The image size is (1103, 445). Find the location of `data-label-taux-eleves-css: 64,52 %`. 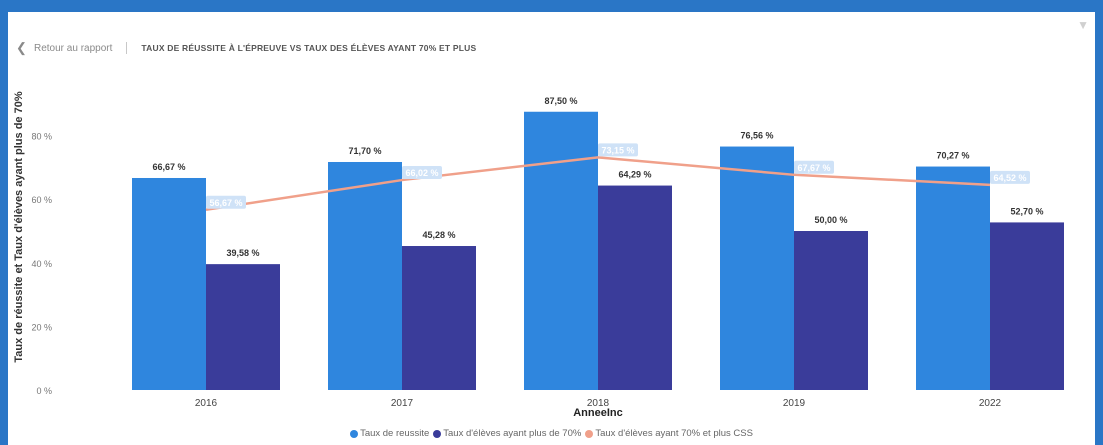

data-label-taux-eleves-css: 64,52 % is located at coordinates (1009, 178).